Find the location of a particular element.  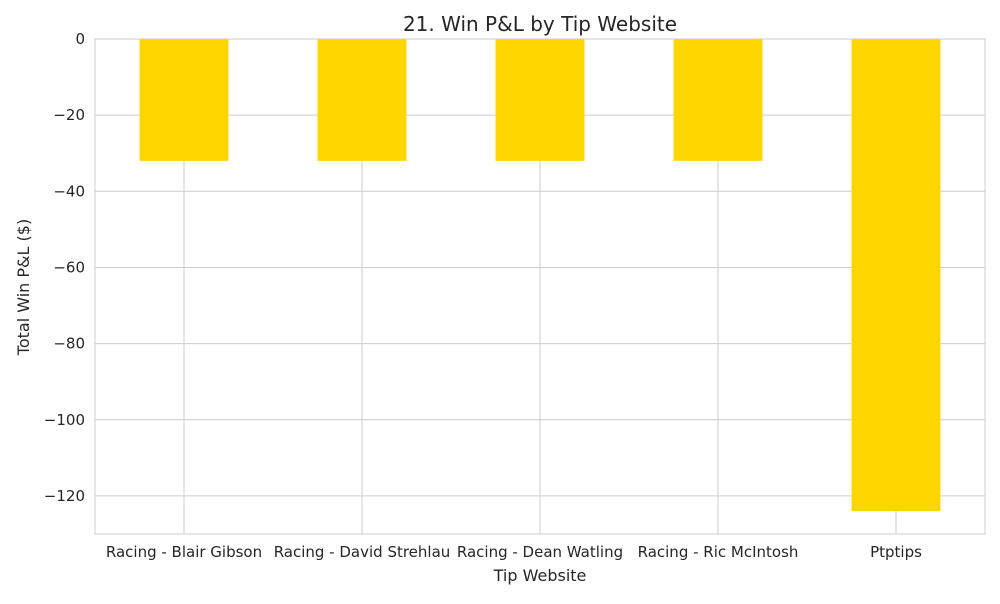

y-tick-label: −40 is located at coordinates (69, 191).